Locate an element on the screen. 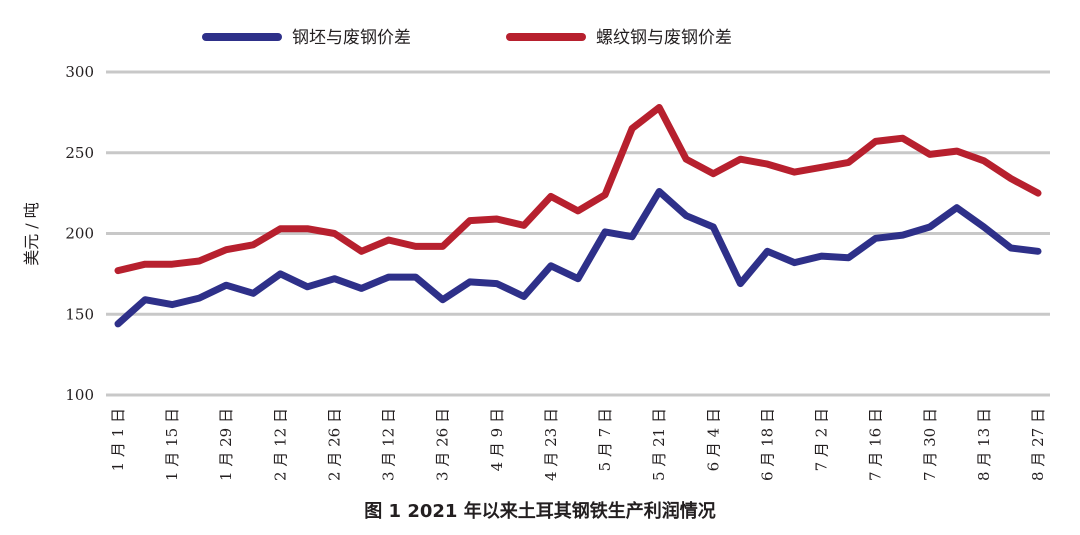 The width and height of the screenshot is (1080, 535). x-tick-label: 1 月 1 日 is located at coordinates (118, 439).